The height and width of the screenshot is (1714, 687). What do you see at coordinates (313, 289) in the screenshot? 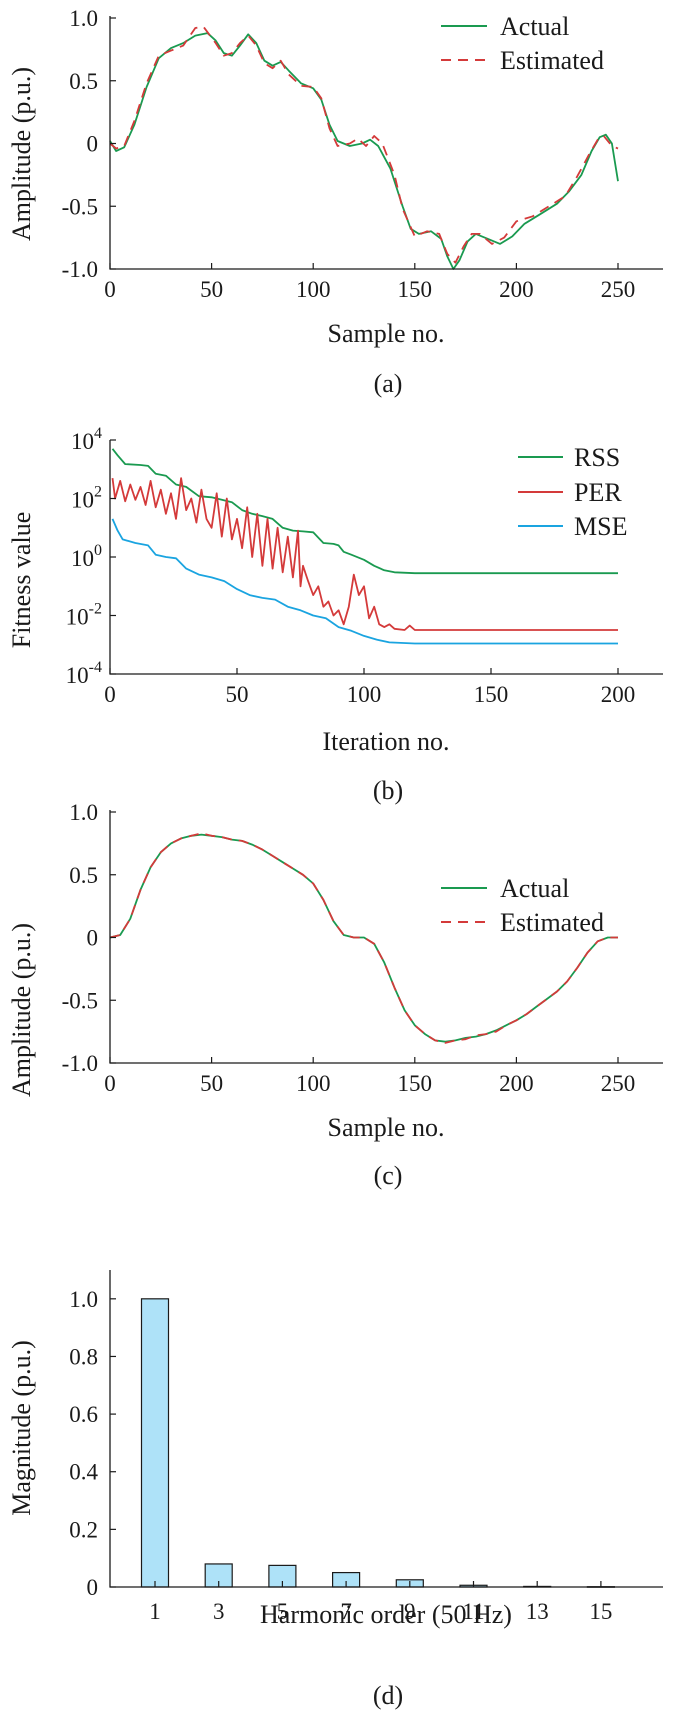
I see `panel-a-xtick-label: 100` at bounding box center [313, 289].